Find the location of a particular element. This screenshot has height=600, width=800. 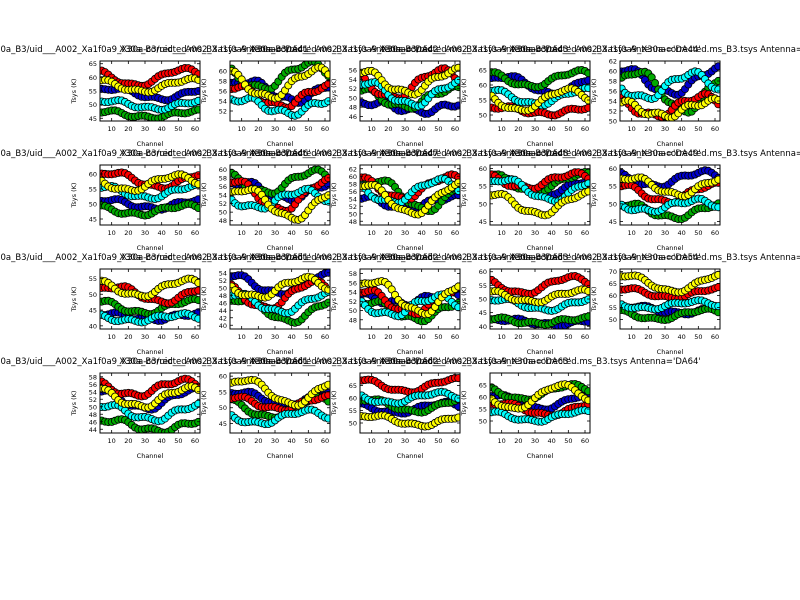

tsys-panel-DA44: 10 20 30 40 50 60 50 55 60 65 Channel Tsys (K) is located at coordinates (525, 104).